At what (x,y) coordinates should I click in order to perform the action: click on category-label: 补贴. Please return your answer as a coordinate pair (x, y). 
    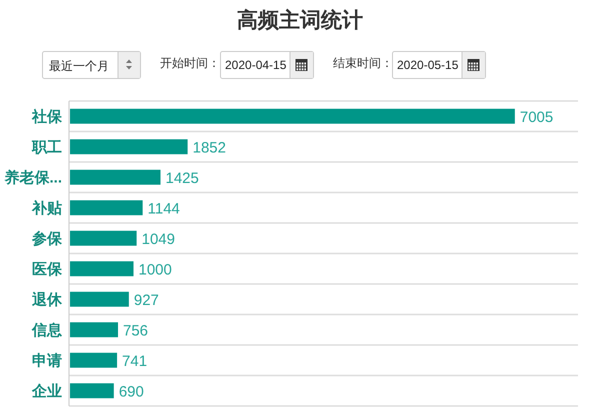
    Looking at the image, I should click on (47, 208).